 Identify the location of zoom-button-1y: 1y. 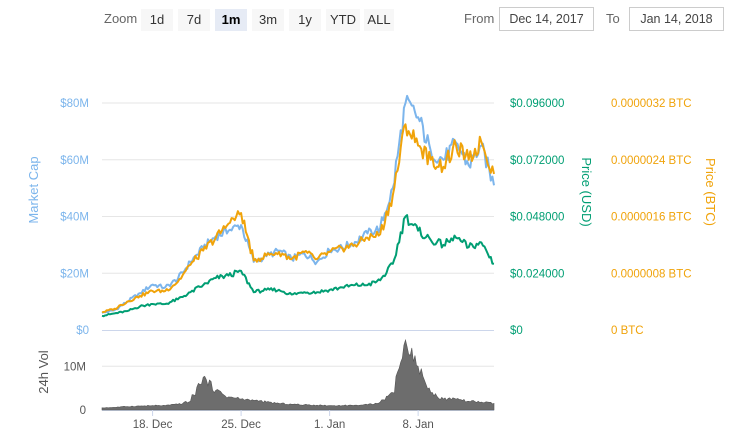
(305, 20).